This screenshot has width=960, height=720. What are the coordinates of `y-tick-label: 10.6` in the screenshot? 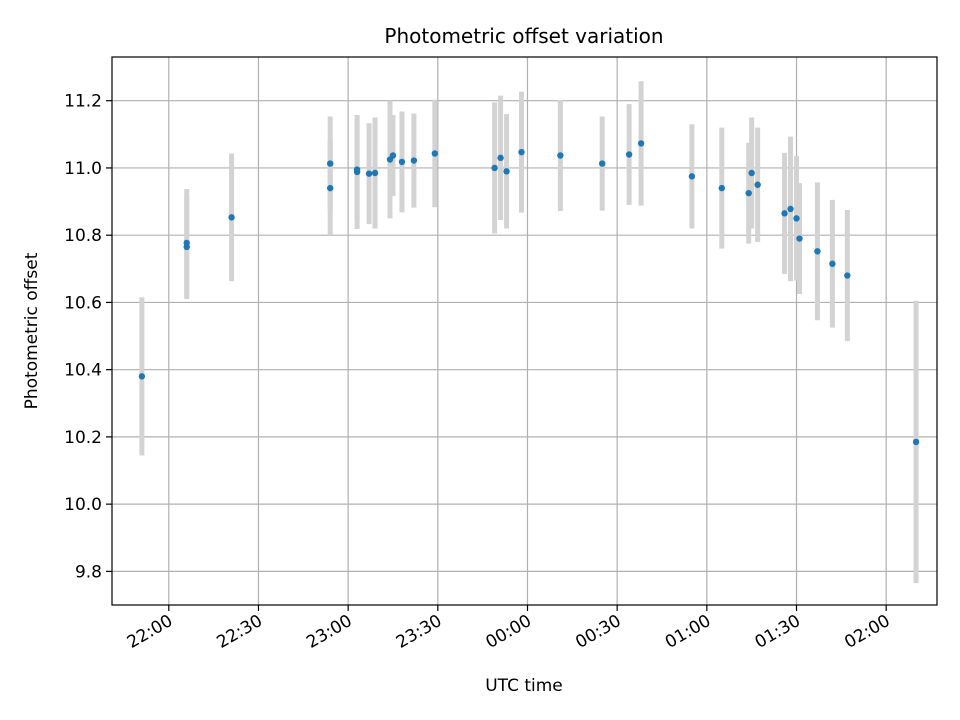 It's located at (83, 303).